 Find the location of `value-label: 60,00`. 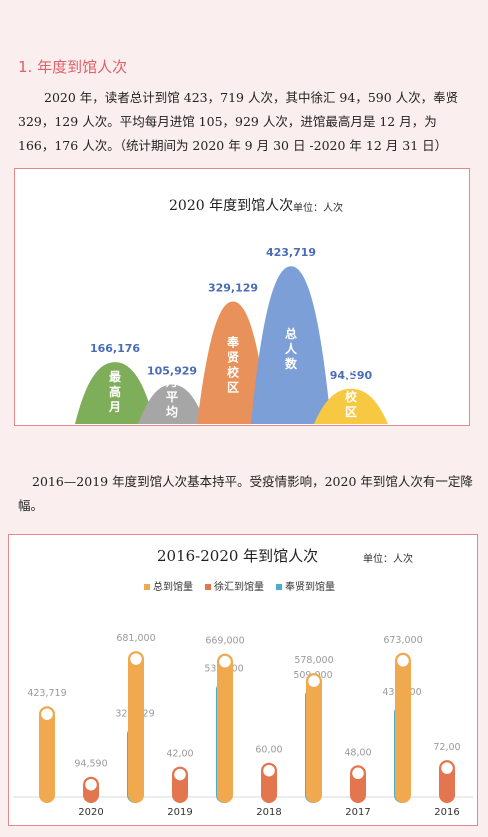

value-label: 60,00 is located at coordinates (268, 750).